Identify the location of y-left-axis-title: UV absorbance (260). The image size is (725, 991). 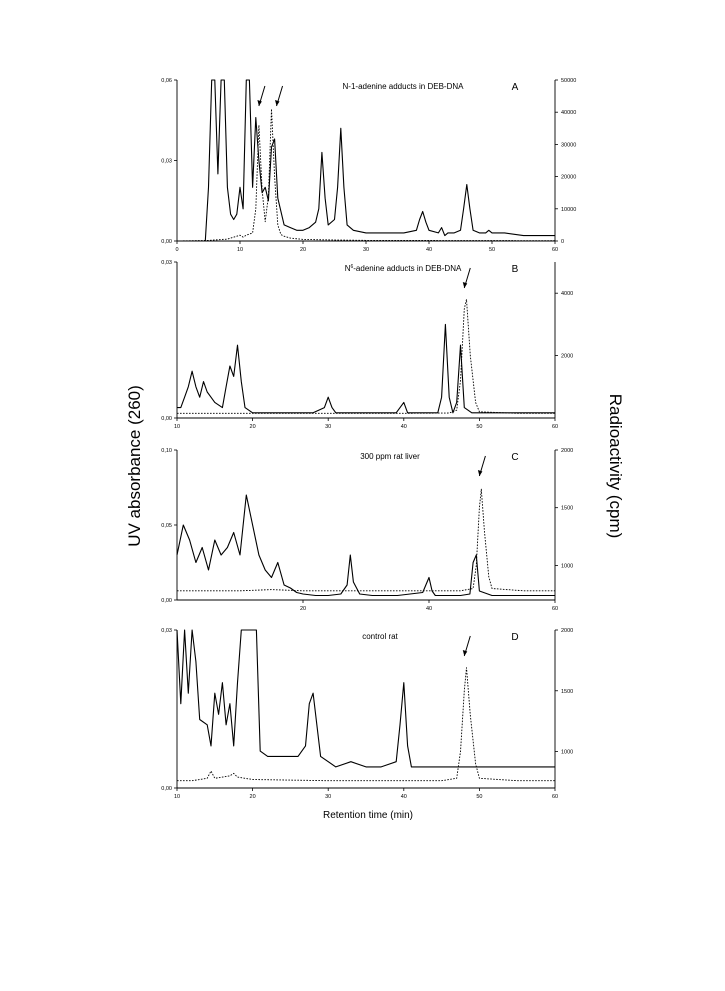
(134, 466).